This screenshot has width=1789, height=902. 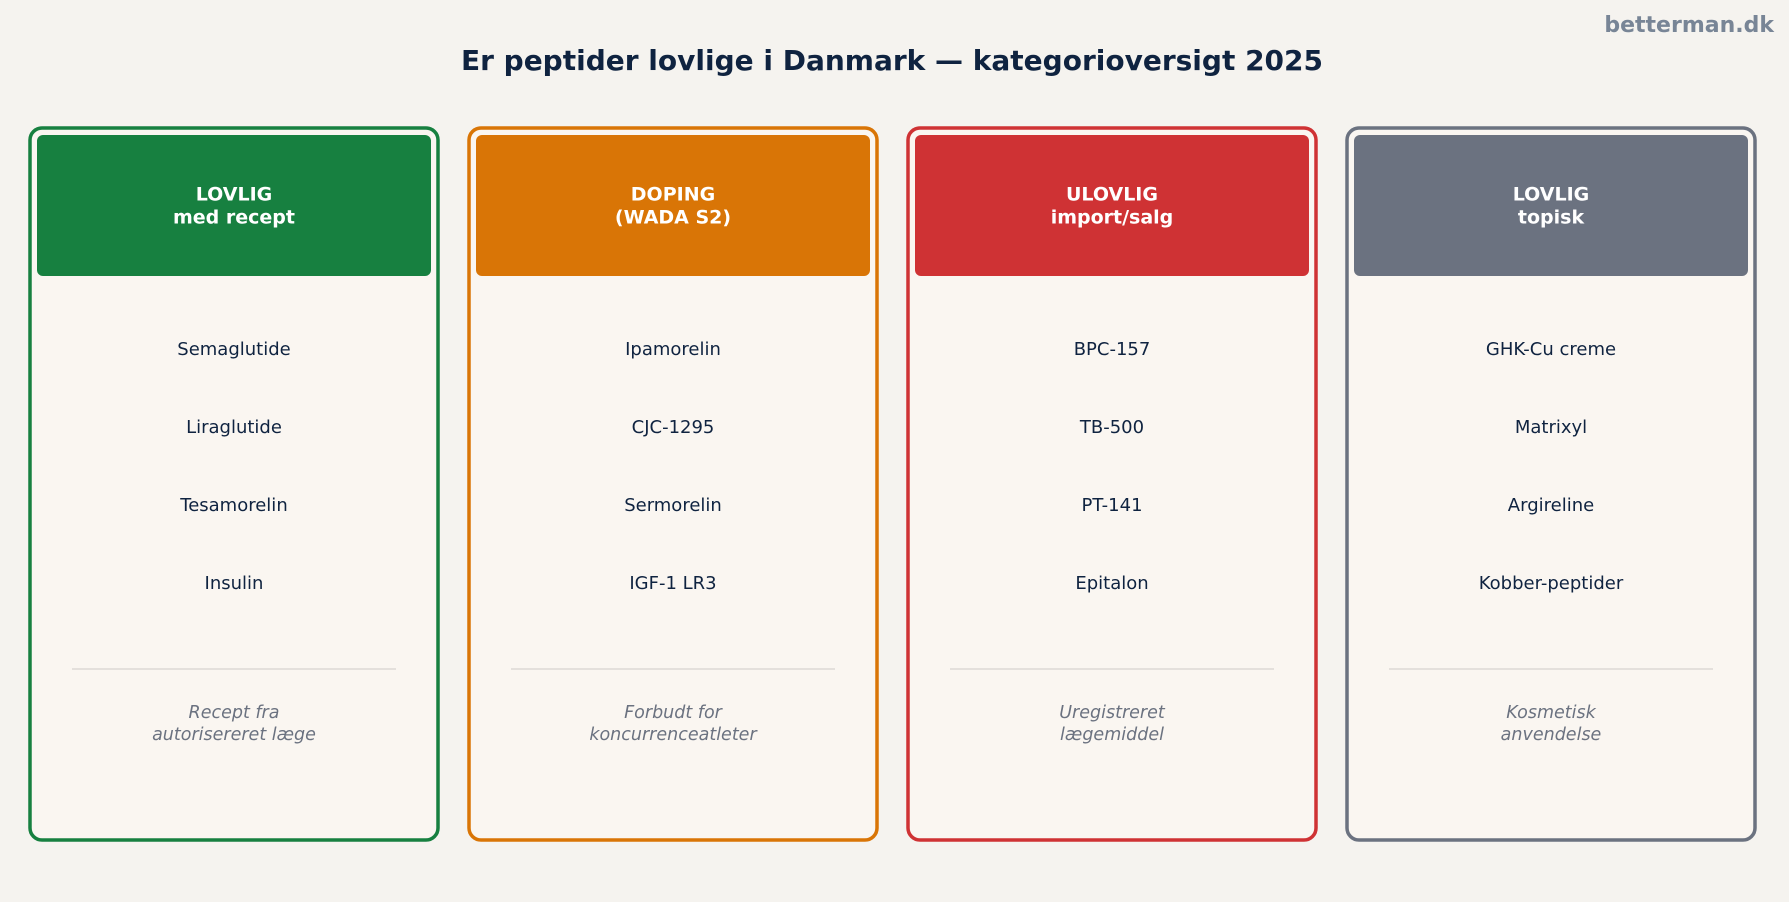 What do you see at coordinates (674, 713) in the screenshot?
I see `card-note: Forbudt for` at bounding box center [674, 713].